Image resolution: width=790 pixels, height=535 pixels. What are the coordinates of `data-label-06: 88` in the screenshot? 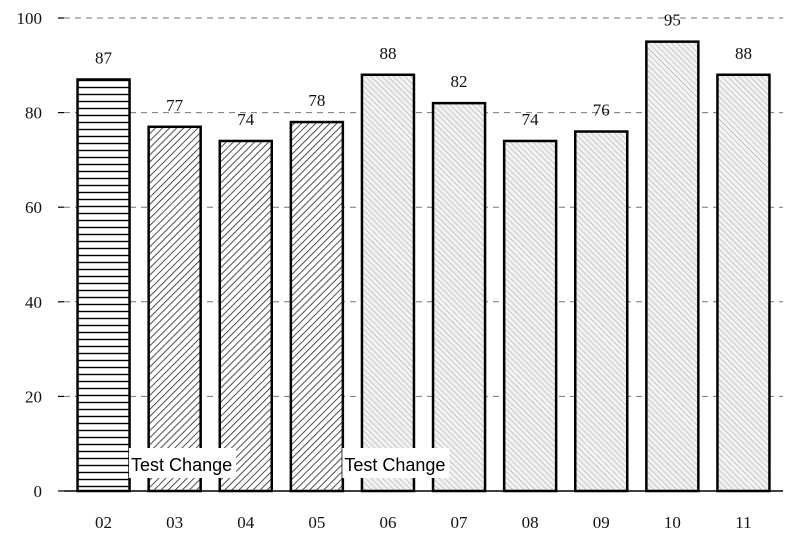 It's located at (387, 53).